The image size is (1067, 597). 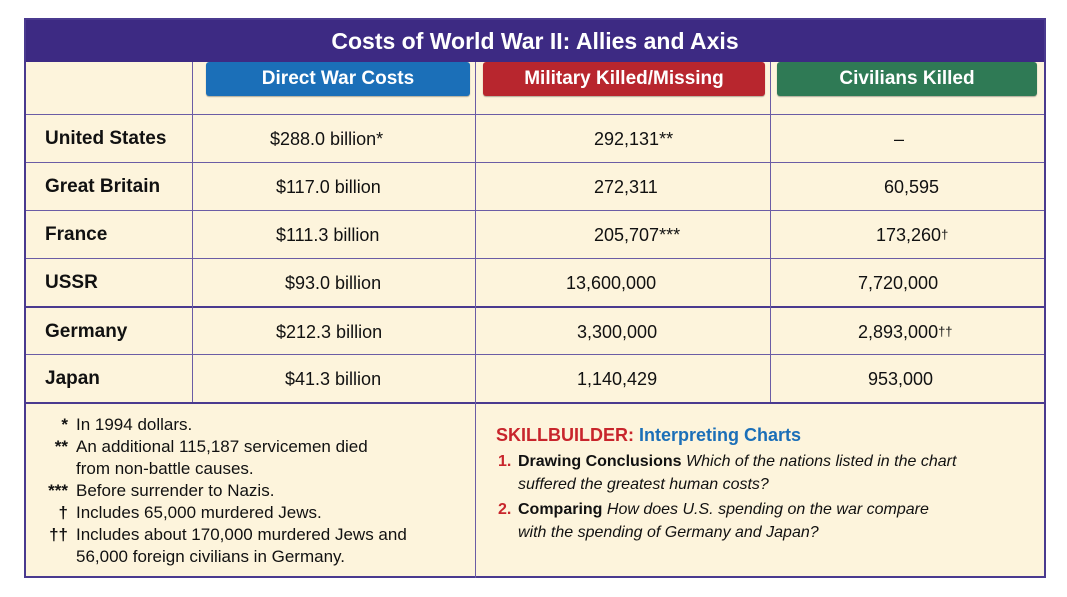 What do you see at coordinates (535, 41) in the screenshot?
I see `chart-title: Costs of World War II: Allies and Axis` at bounding box center [535, 41].